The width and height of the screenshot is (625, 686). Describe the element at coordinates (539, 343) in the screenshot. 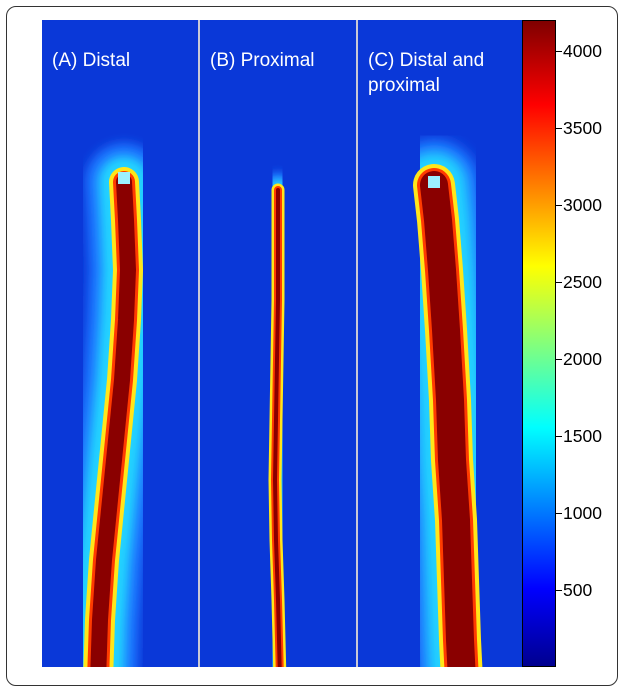

I see `colorbar` at that location.